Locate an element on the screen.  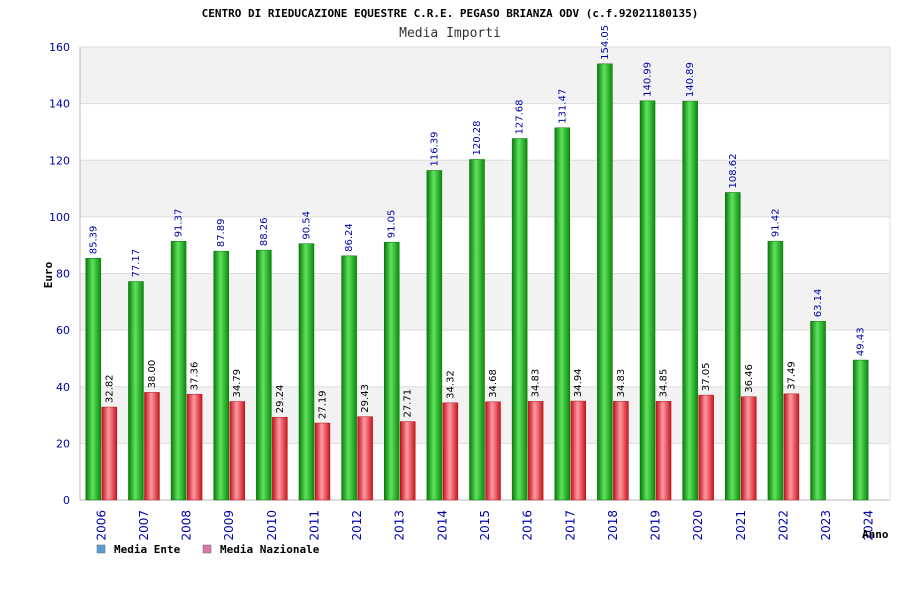
legend-label-media-ente: Media Ente is located at coordinates (147, 549).